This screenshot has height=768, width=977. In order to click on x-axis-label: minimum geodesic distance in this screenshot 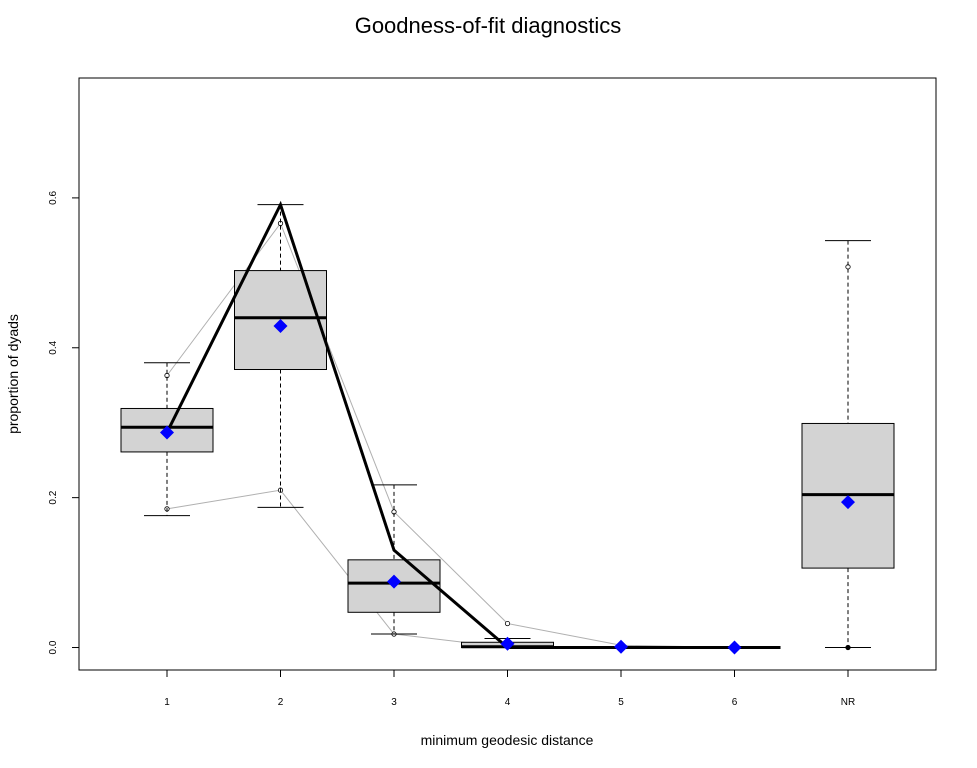, I will do `click(507, 740)`.